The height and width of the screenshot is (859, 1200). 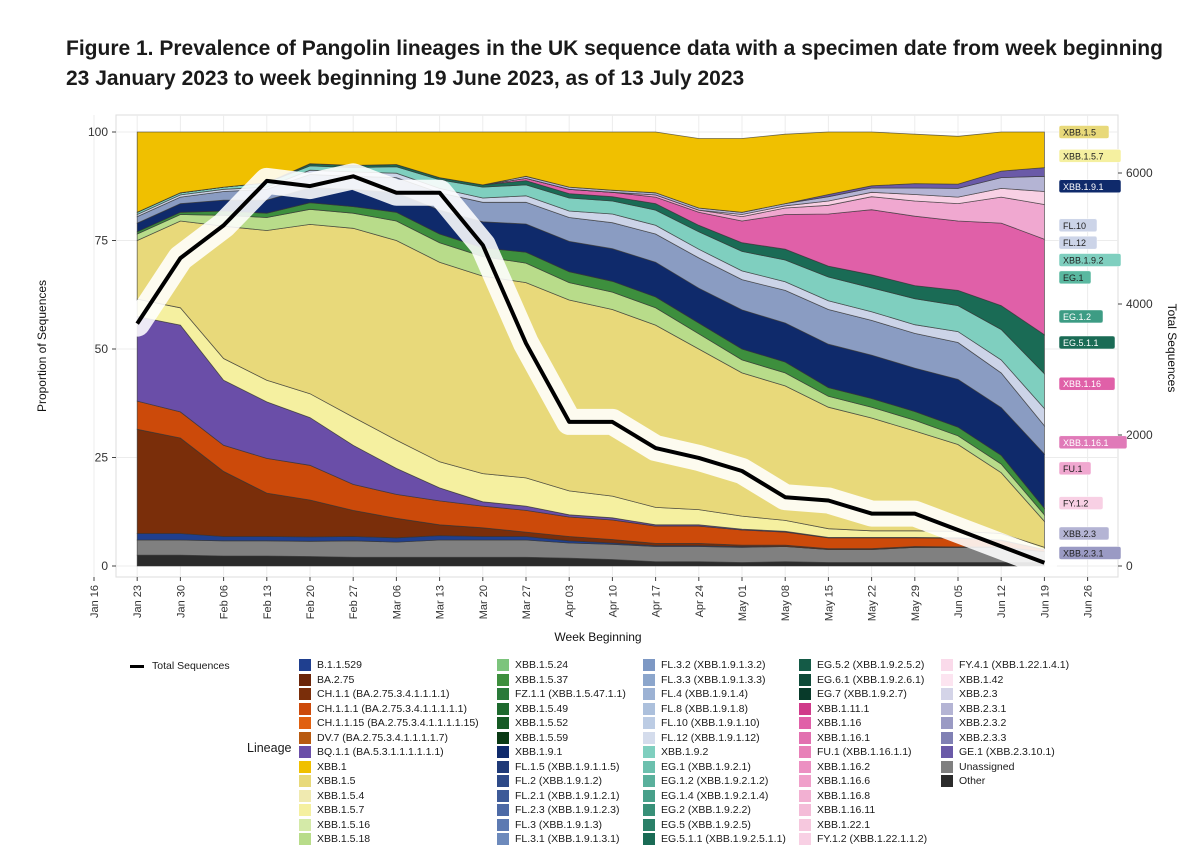 What do you see at coordinates (706, 810) in the screenshot?
I see `legend-label: EG.2 (XBB.1.9.2.2)` at bounding box center [706, 810].